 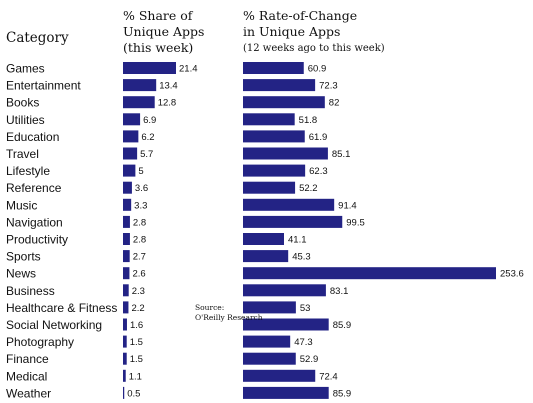 I want to click on source-note: Source: O'Reilly Research, so click(x=229, y=312).